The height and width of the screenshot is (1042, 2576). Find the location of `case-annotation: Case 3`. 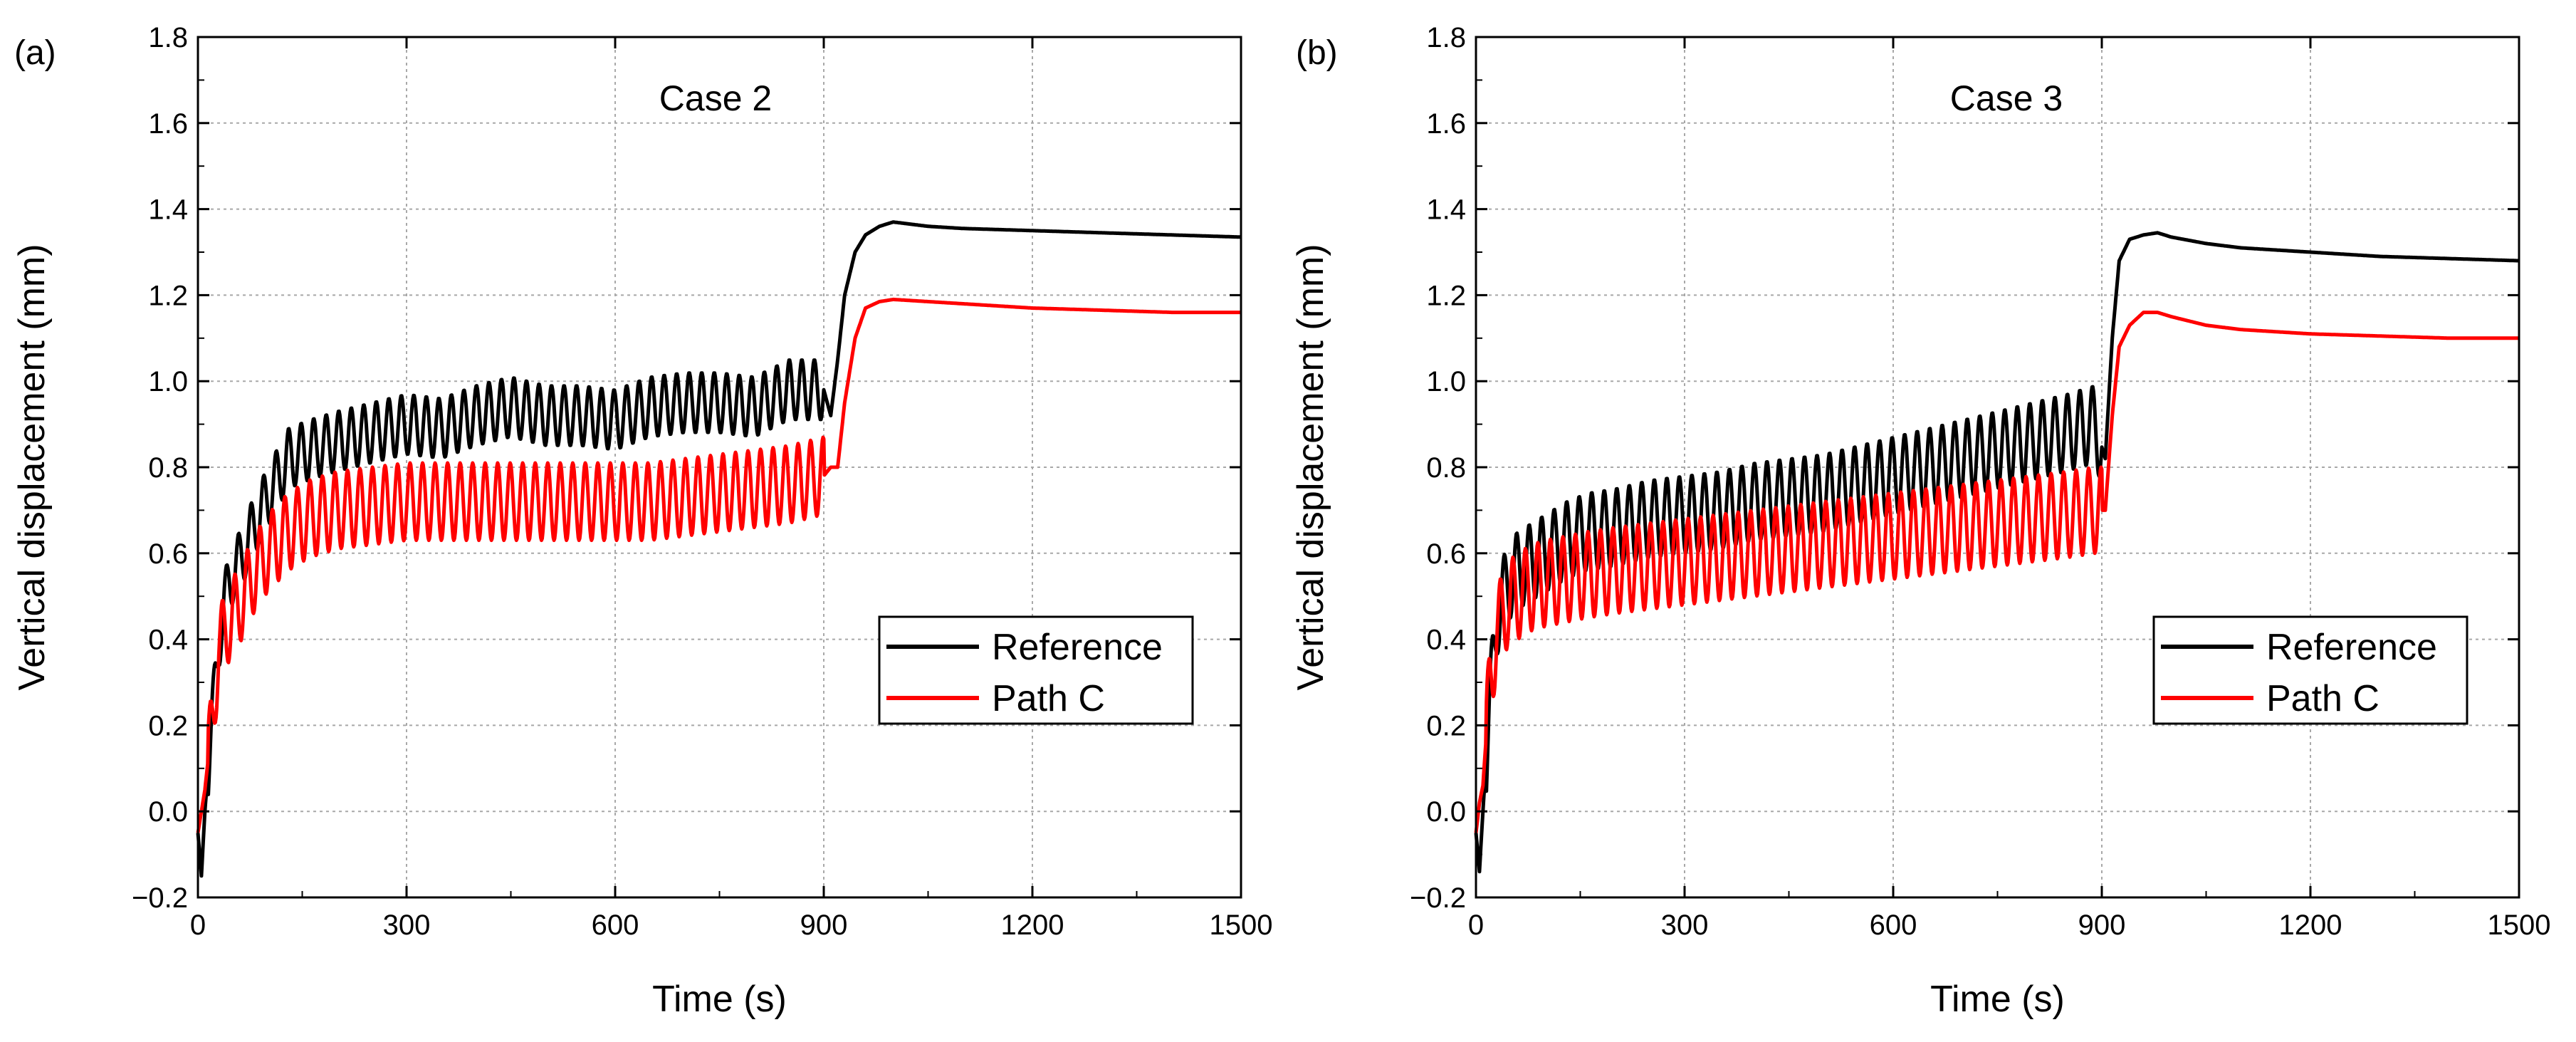

case-annotation: Case 3 is located at coordinates (2006, 98).